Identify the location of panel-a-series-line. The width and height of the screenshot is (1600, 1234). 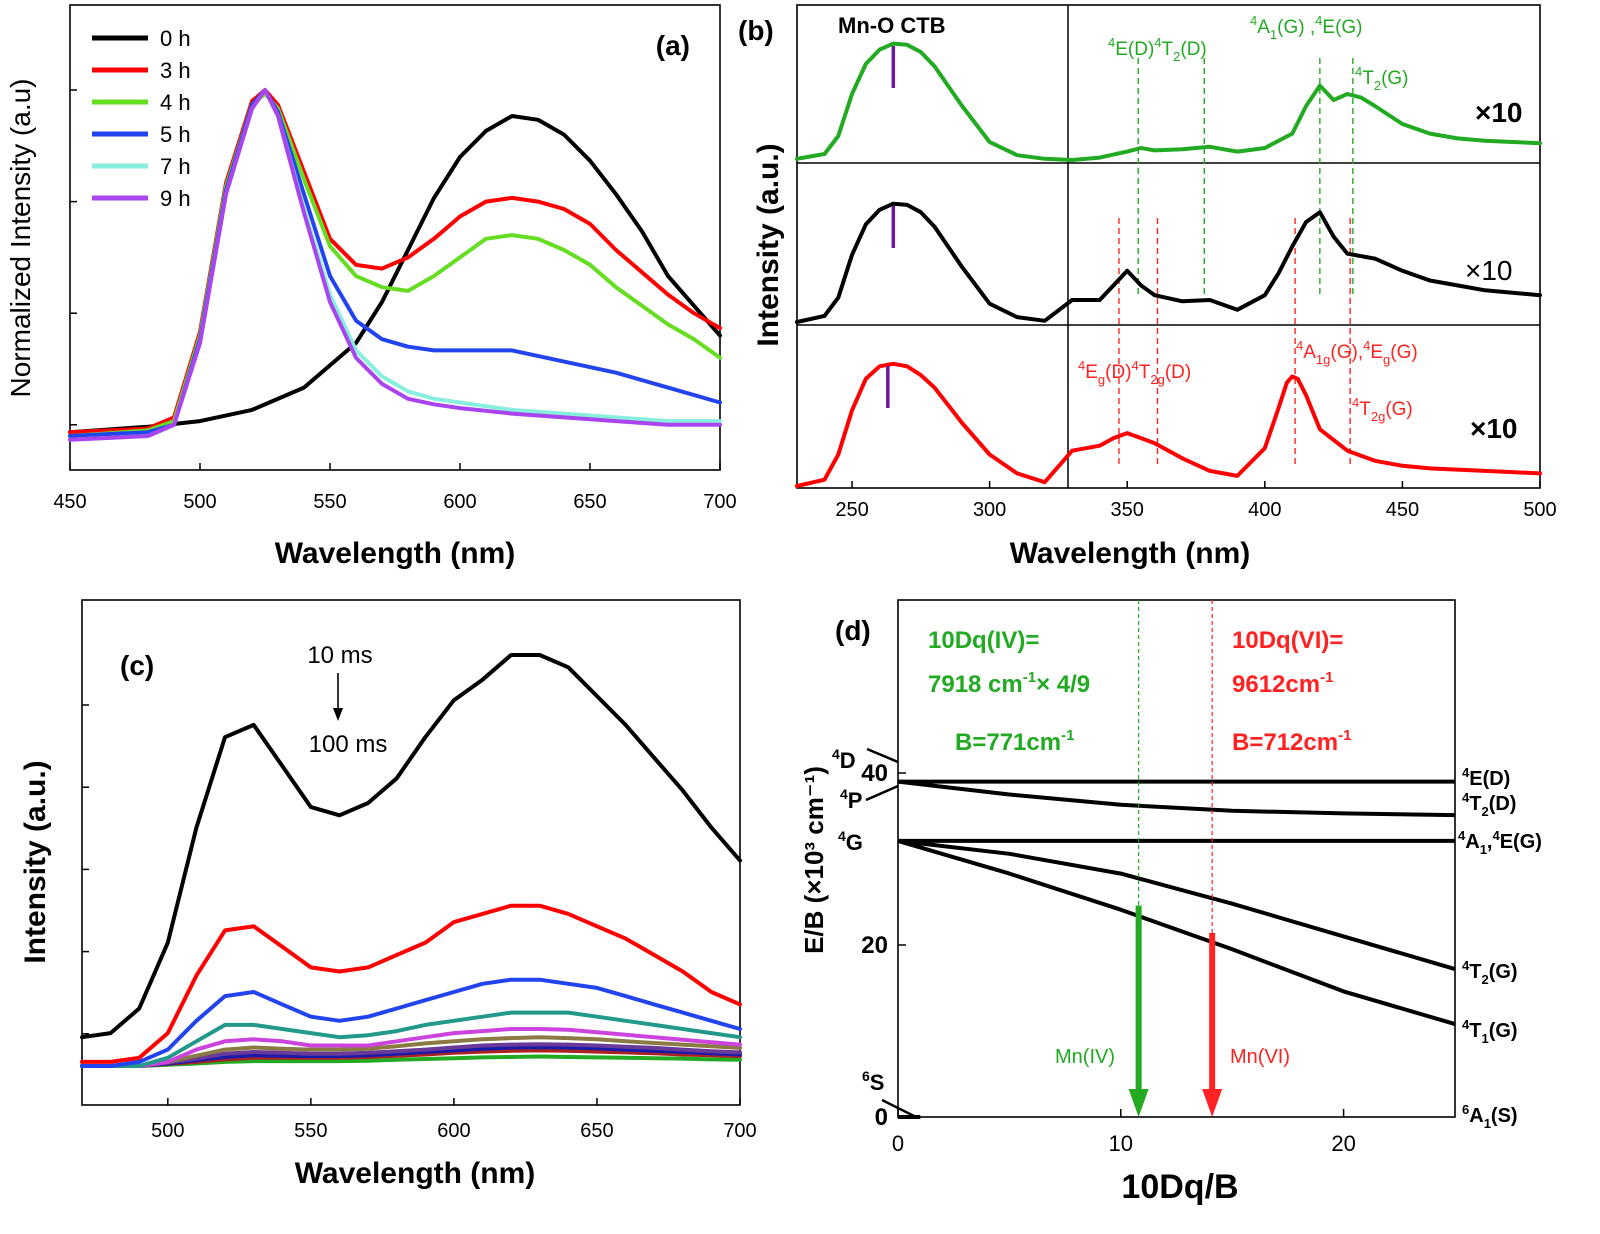
(395, 274).